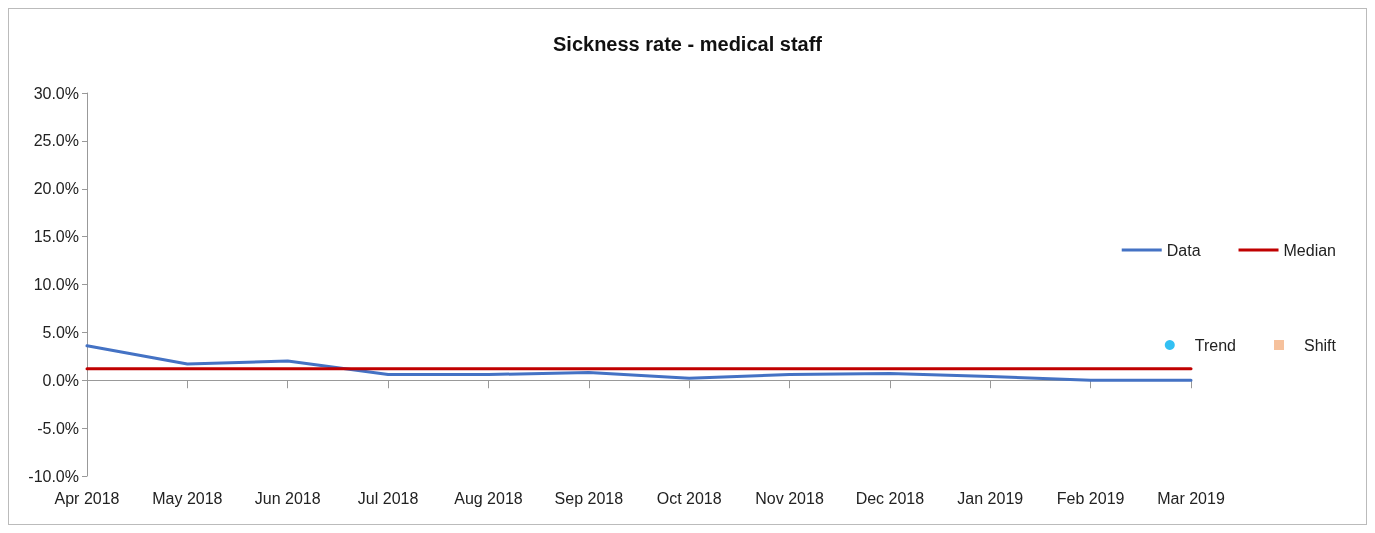  What do you see at coordinates (589, 498) in the screenshot?
I see `x-tick-label: Sep 2018` at bounding box center [589, 498].